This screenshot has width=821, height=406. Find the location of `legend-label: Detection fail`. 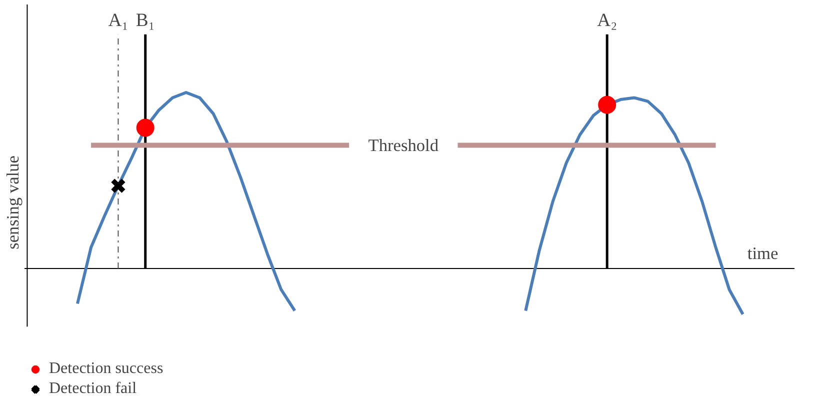

legend-label: Detection fail is located at coordinates (93, 389).